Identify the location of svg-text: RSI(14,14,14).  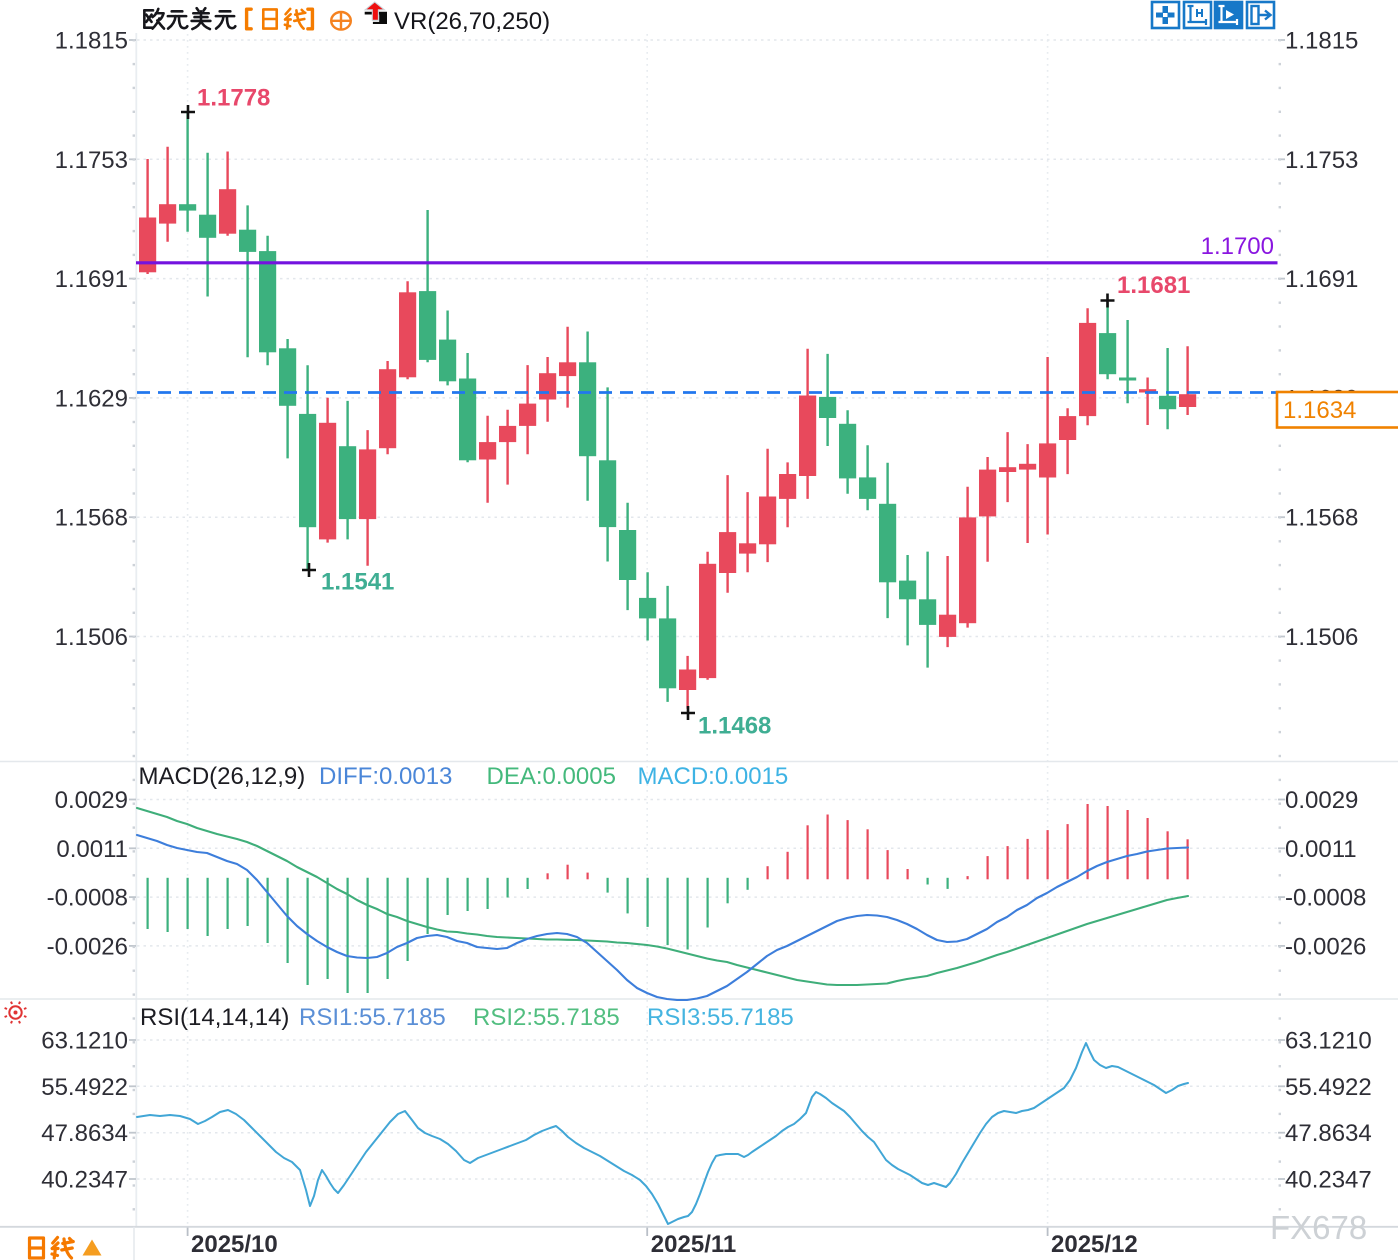
(214, 1017).